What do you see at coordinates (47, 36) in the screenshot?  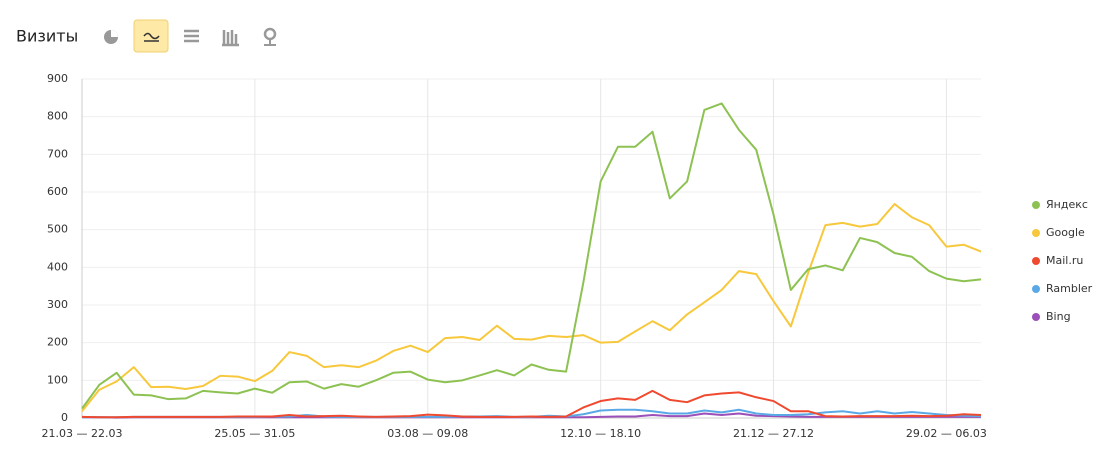 I see `page-title: Визиты` at bounding box center [47, 36].